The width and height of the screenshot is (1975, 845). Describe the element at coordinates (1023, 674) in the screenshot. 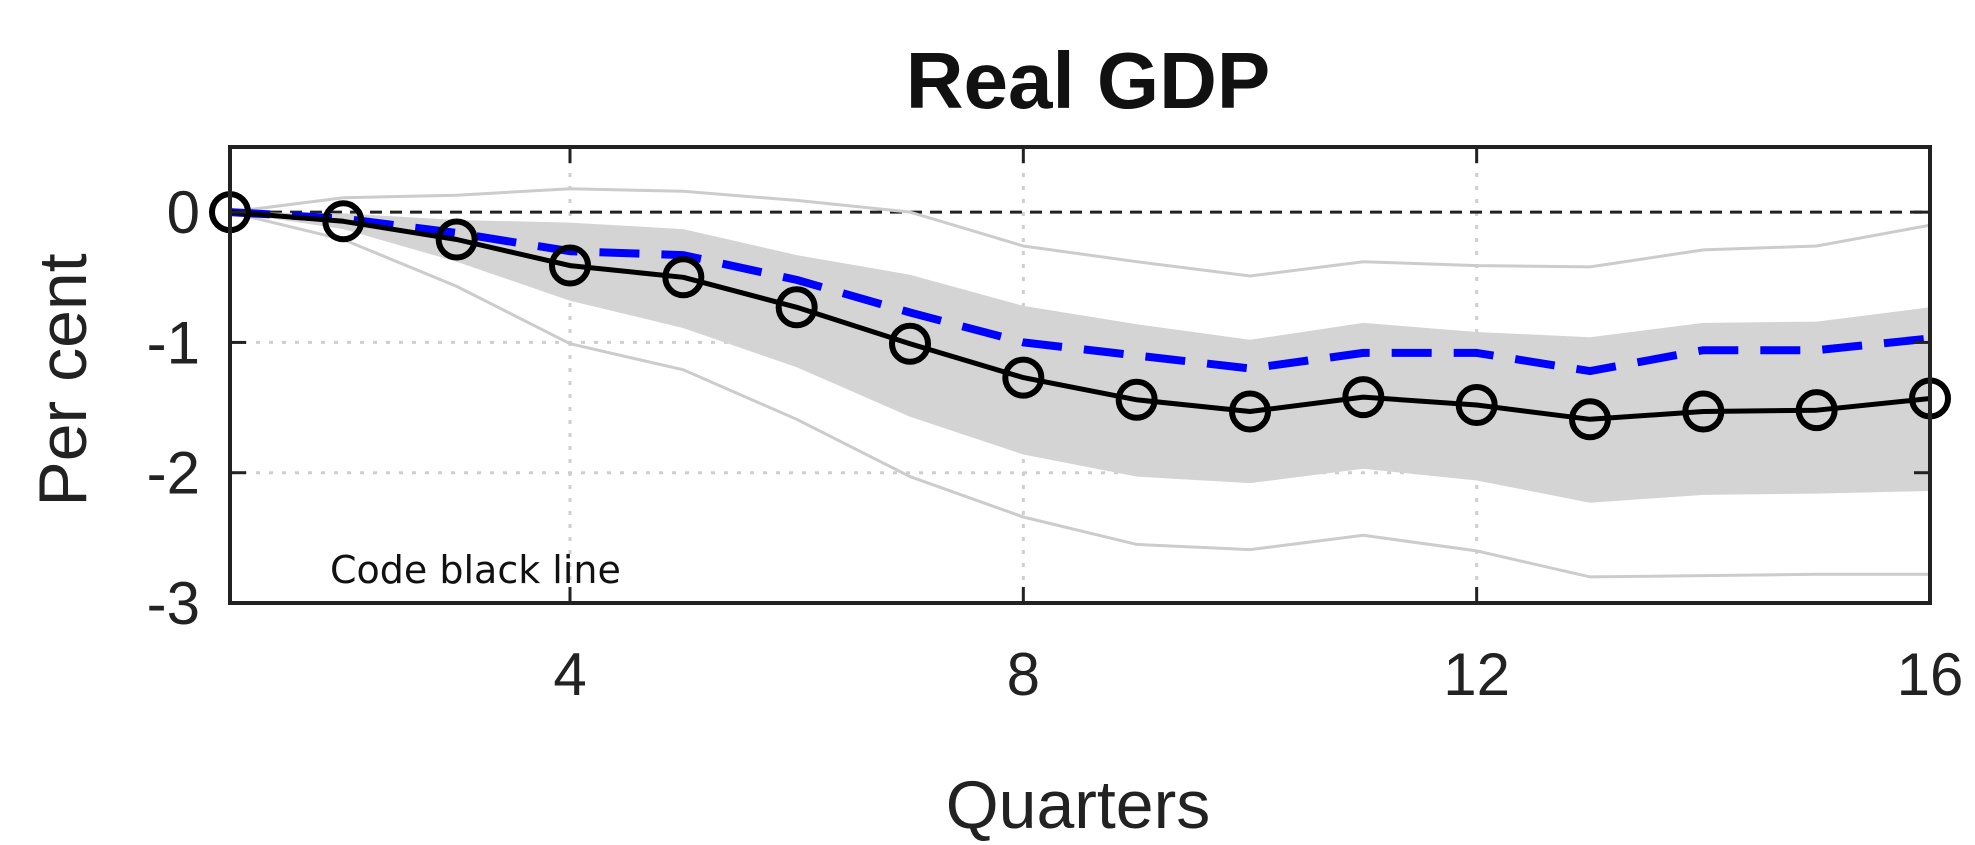

I see `x-tick-label: 8` at that location.